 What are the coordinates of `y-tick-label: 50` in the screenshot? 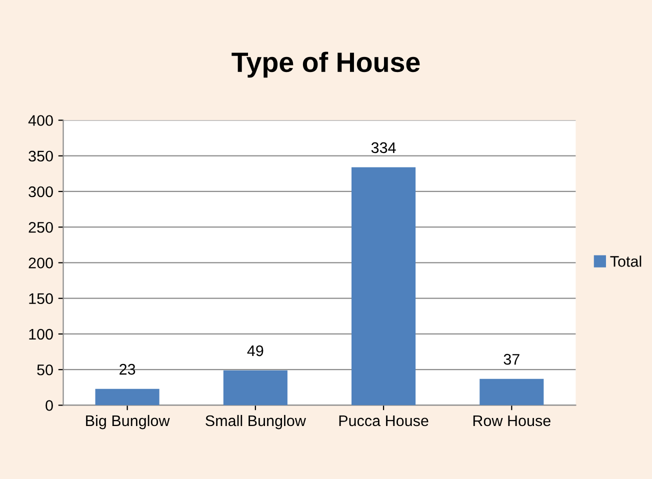 It's located at (45, 370).